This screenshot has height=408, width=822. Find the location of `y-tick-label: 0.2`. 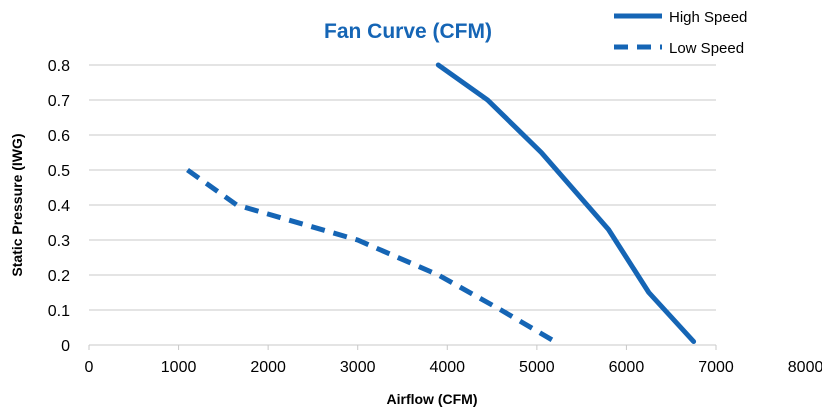

y-tick-label: 0.2 is located at coordinates (59, 276).